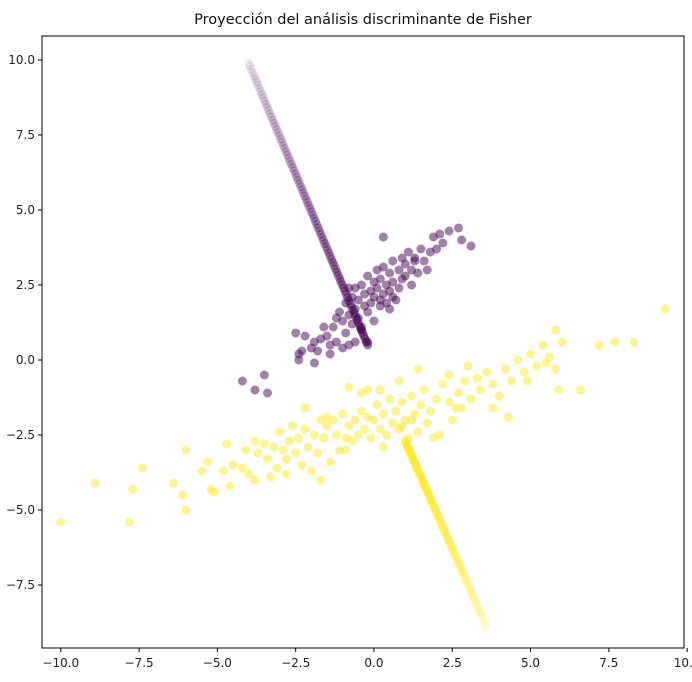 The image size is (692, 682). I want to click on y-tick-label: −5.0, so click(20, 510).